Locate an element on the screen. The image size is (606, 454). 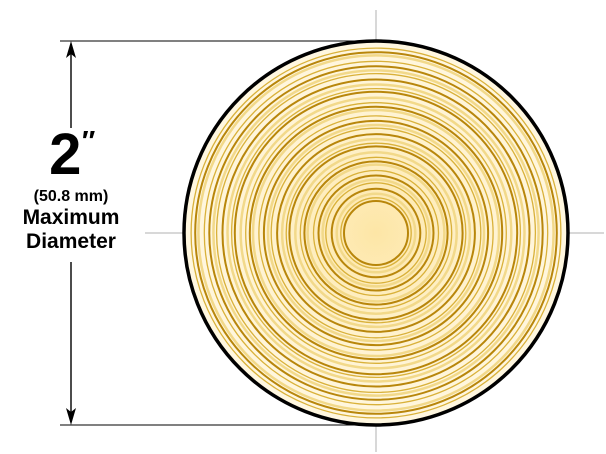
caption-line-1: Maximum is located at coordinates (71, 217).